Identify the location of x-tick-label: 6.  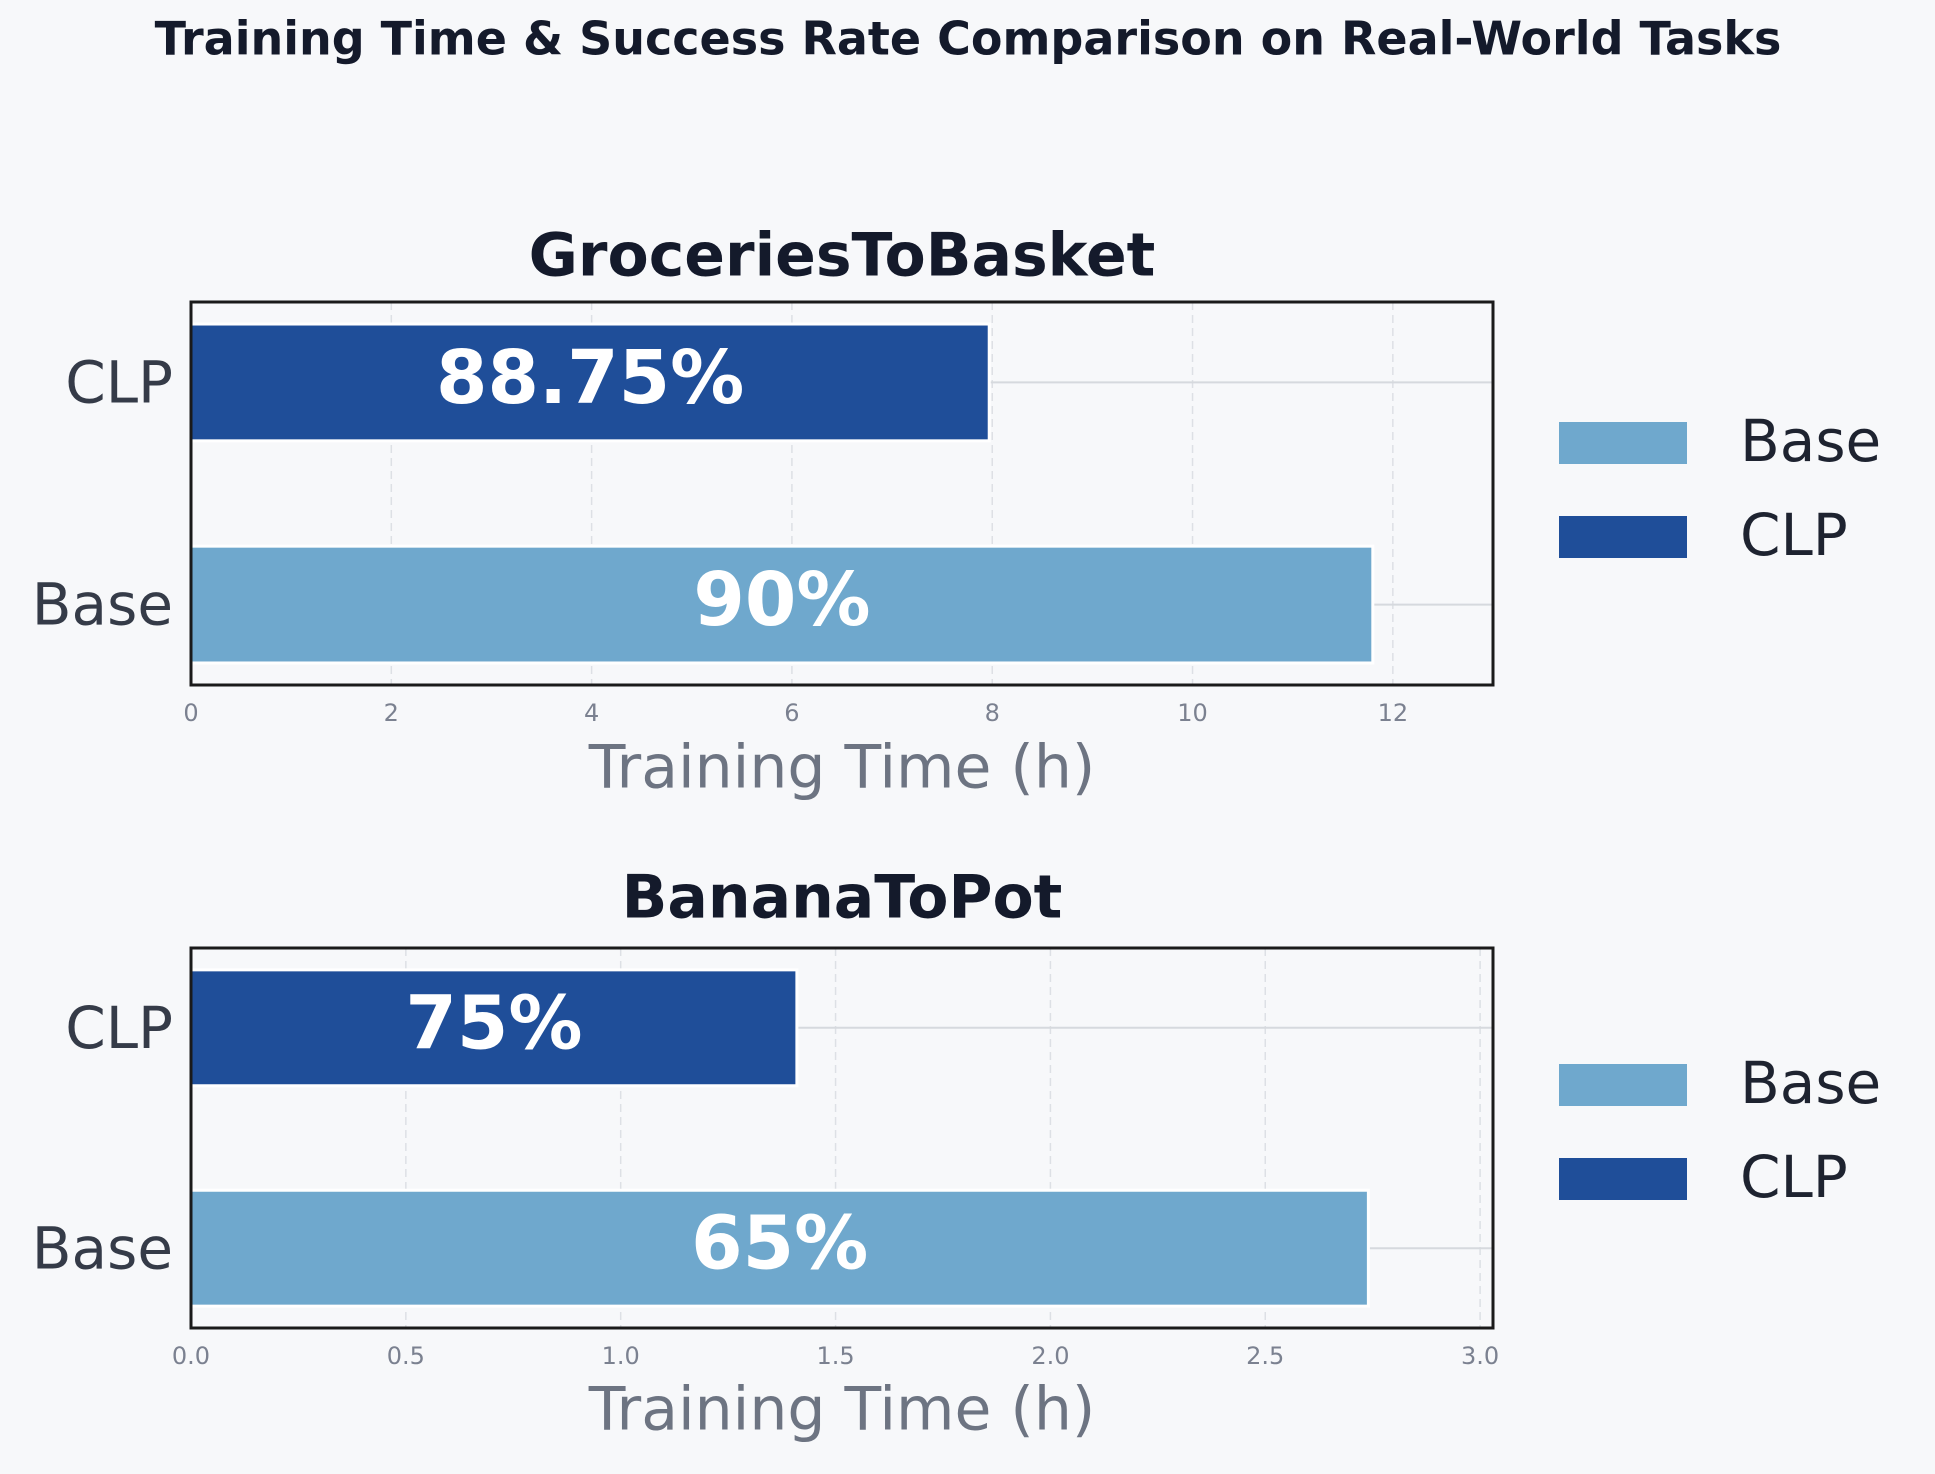
(791, 713).